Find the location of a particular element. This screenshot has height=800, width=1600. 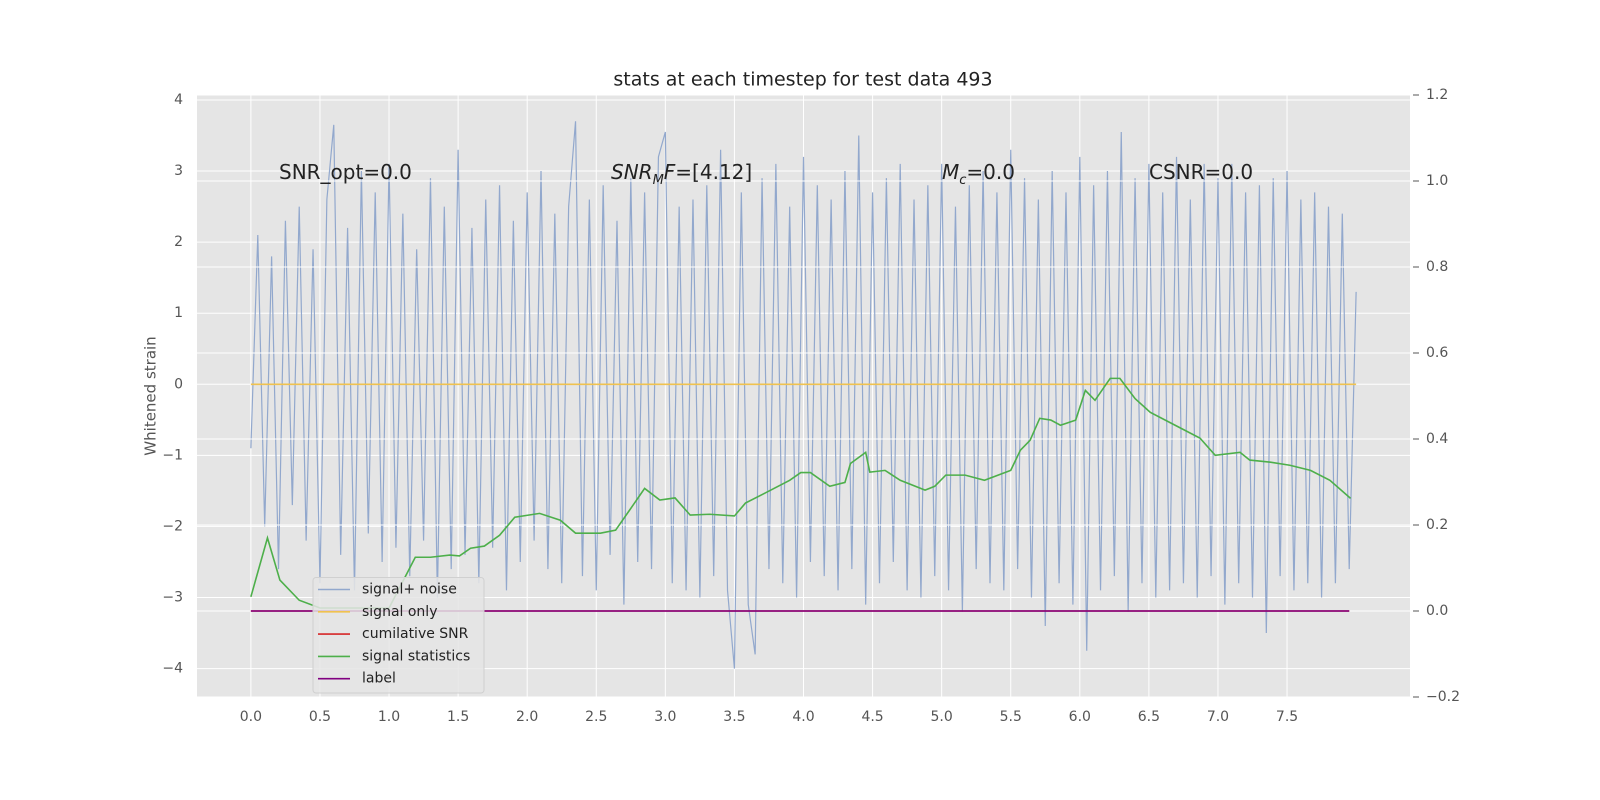

annotation: CSNR=0.0 is located at coordinates (1201, 172).